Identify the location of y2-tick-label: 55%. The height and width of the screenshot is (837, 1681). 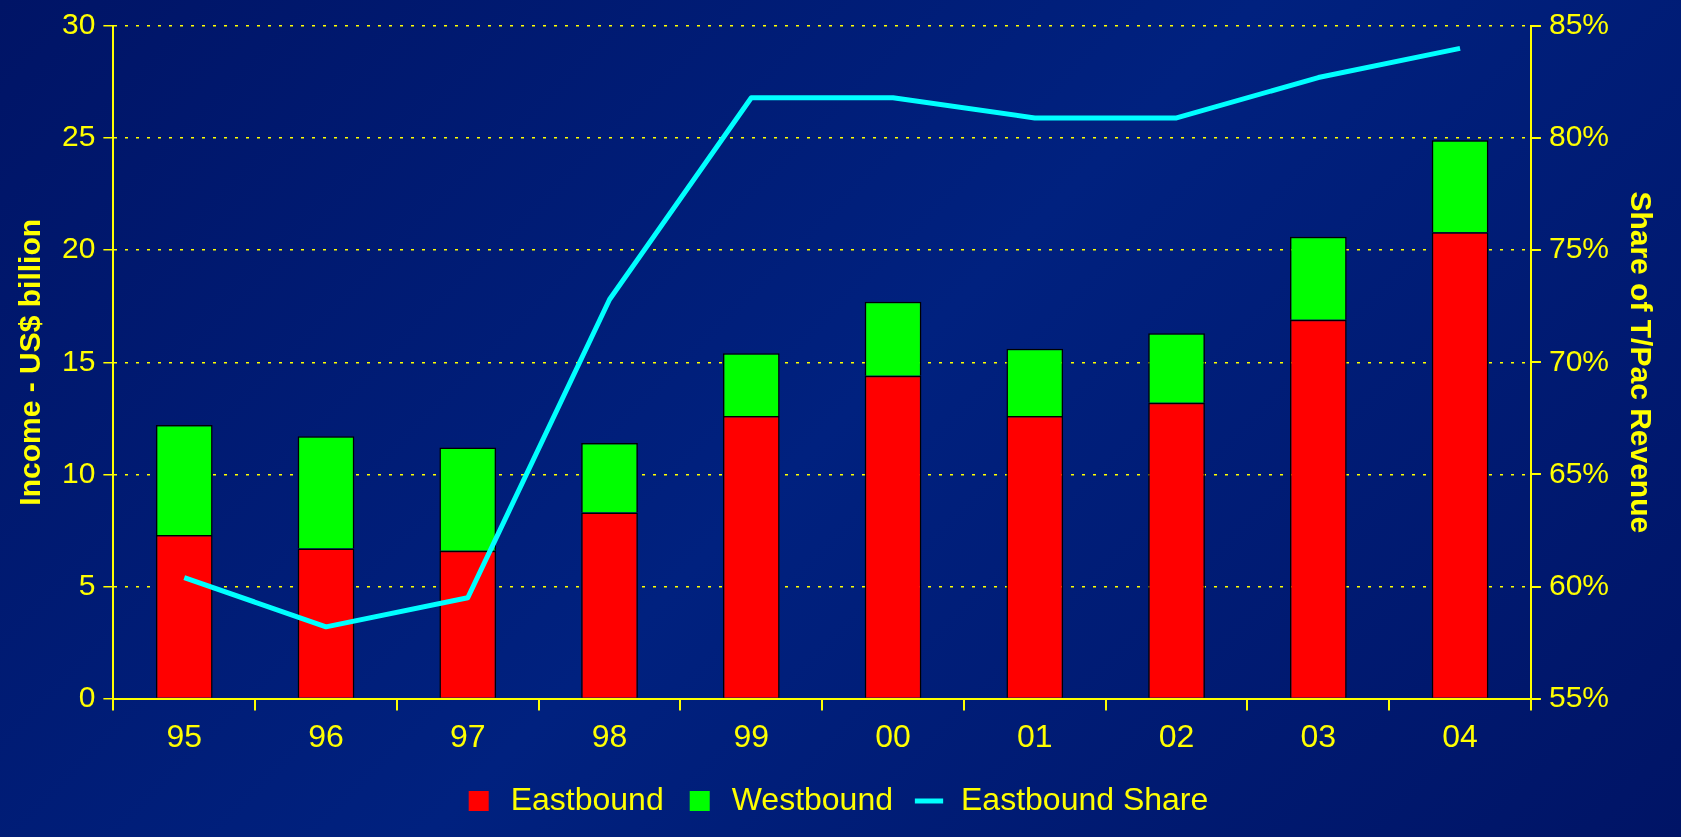
(1578, 696).